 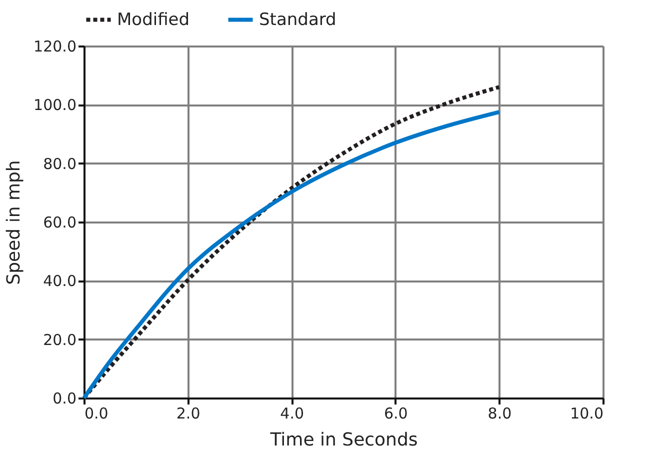 What do you see at coordinates (297, 20) in the screenshot?
I see `legend-label: Standard` at bounding box center [297, 20].